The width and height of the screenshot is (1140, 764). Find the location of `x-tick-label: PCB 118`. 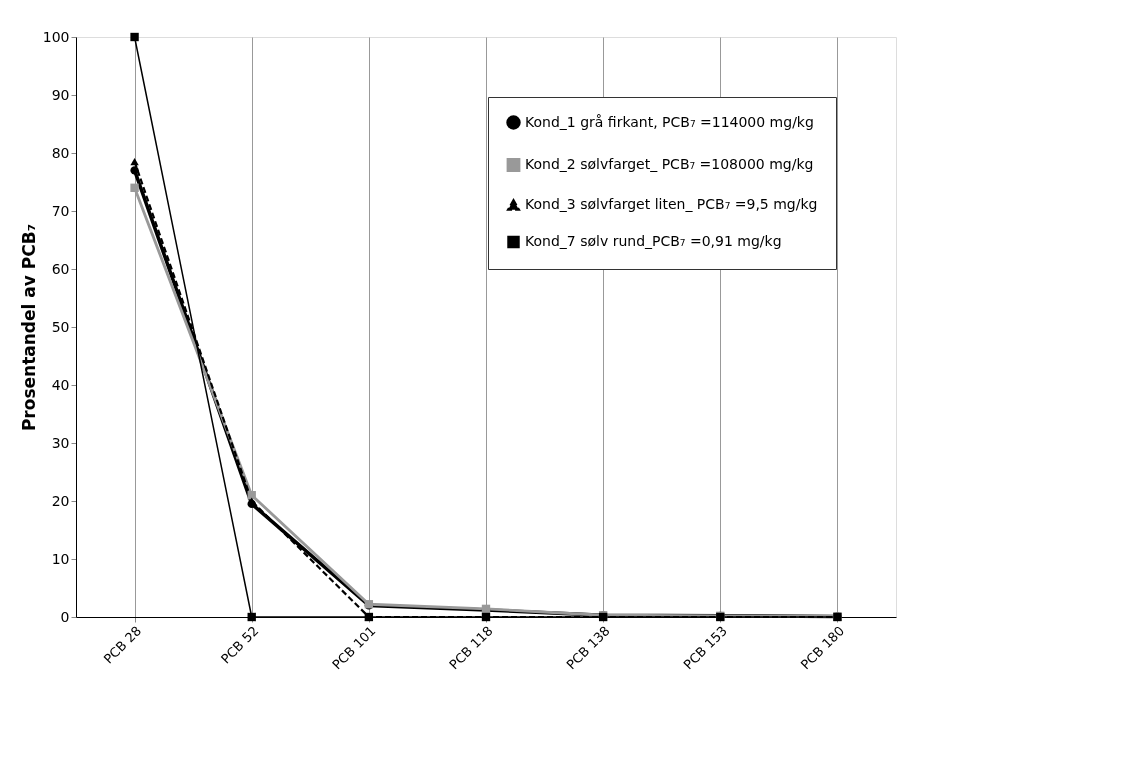

x-tick-label: PCB 118 is located at coordinates (471, 648).